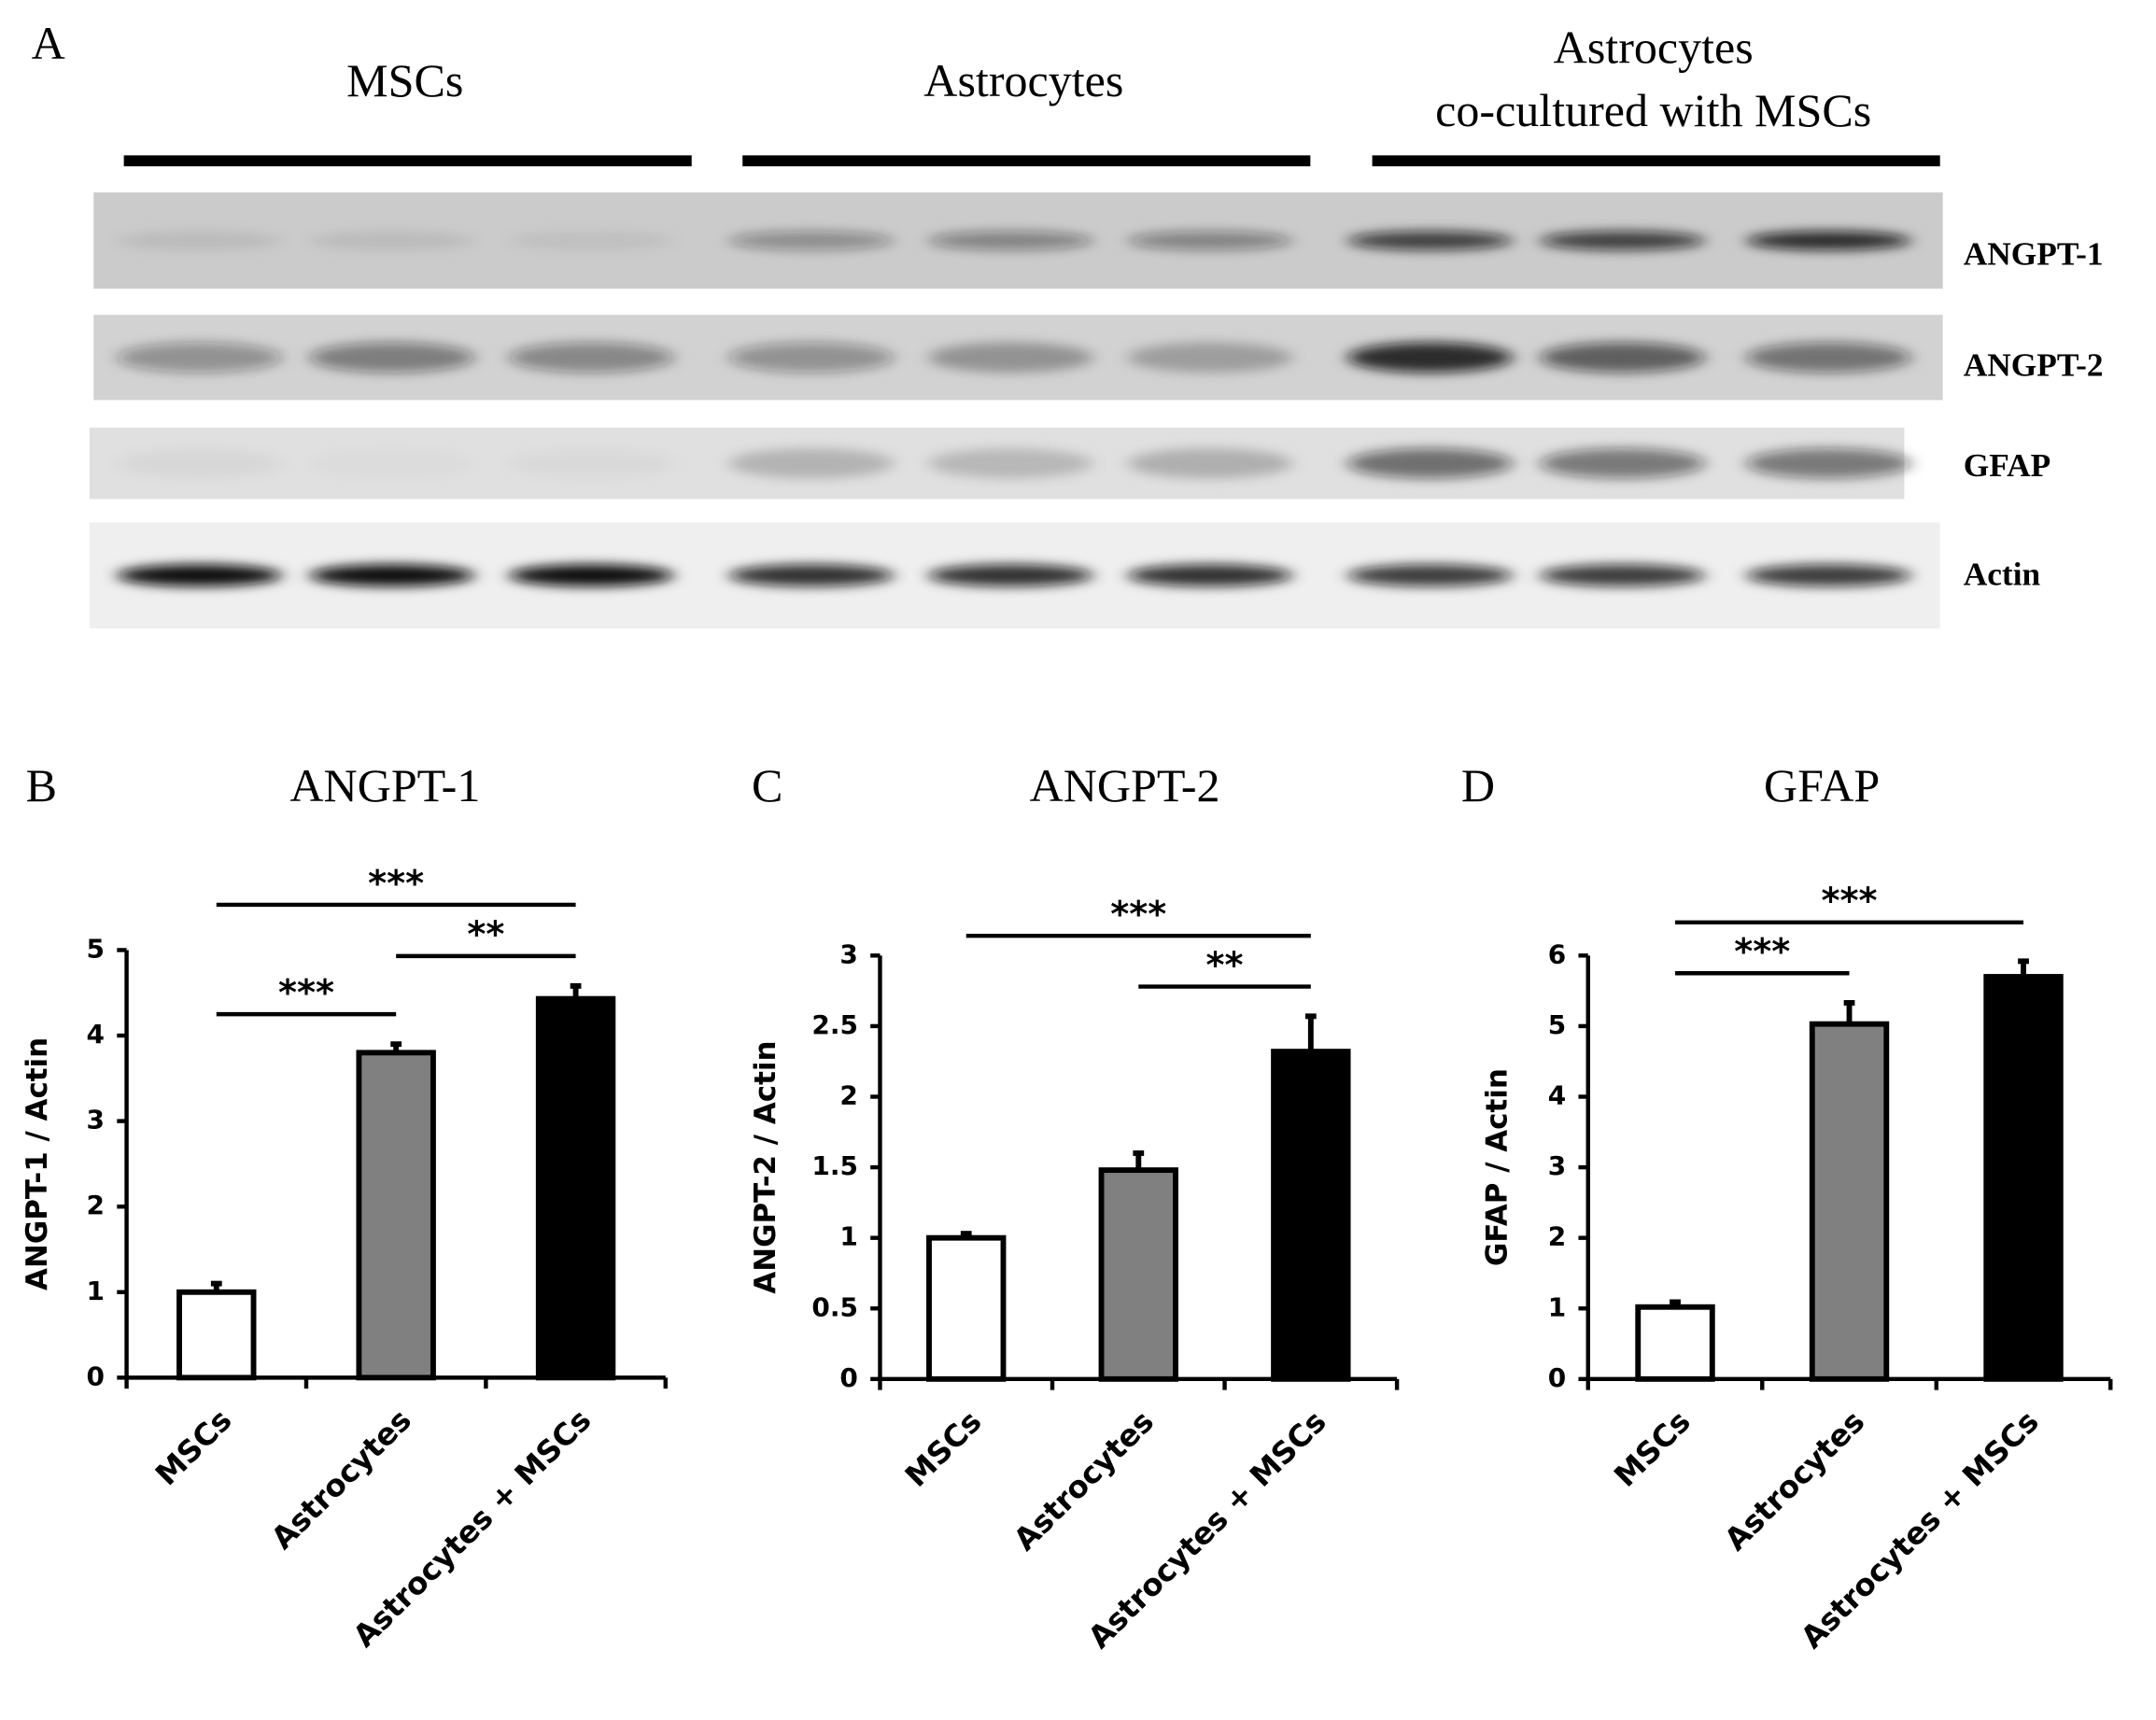  I want to click on panel-label: A, so click(48, 43).